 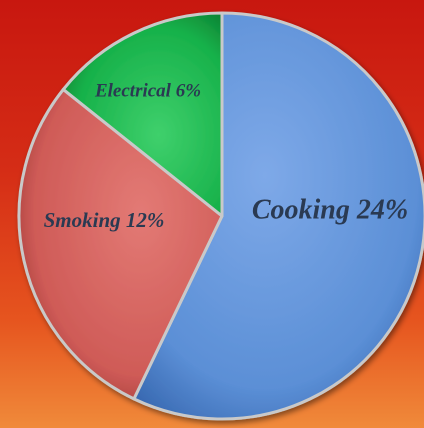 I want to click on pie-label-smoking: Smoking 12%, so click(x=104, y=220).